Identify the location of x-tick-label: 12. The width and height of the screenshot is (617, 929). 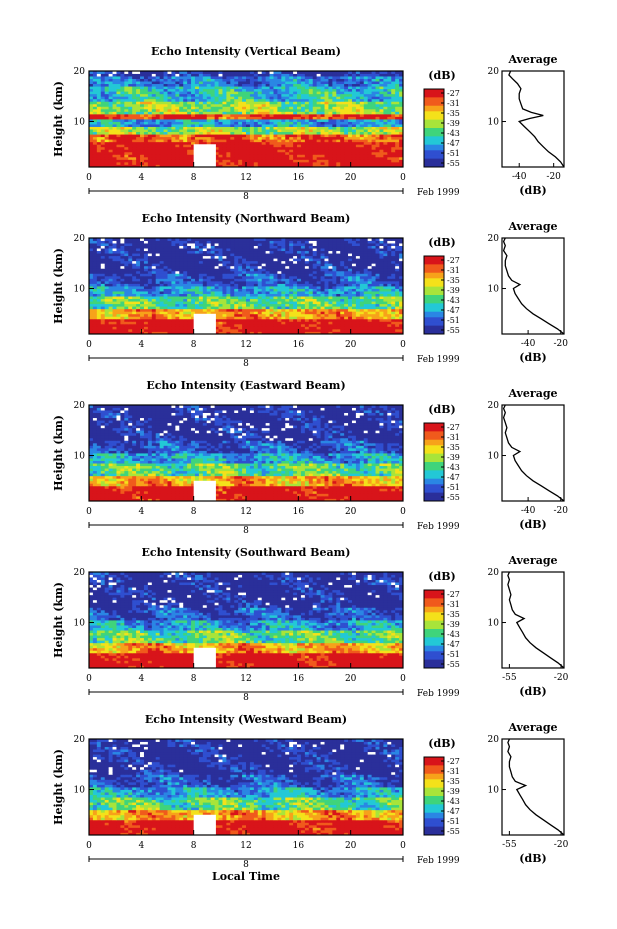
(245, 178).